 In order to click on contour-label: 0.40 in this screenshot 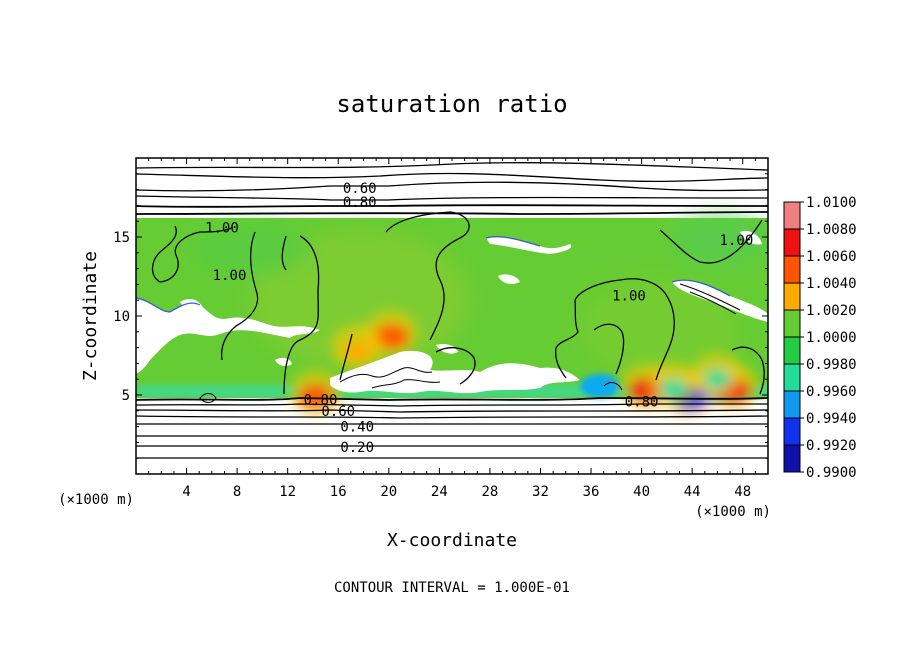, I will do `click(357, 428)`.